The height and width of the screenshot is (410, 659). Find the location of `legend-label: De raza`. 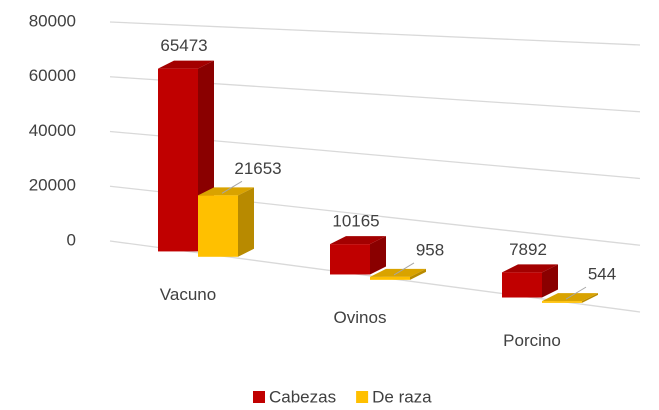

legend-label: De raza is located at coordinates (402, 396).